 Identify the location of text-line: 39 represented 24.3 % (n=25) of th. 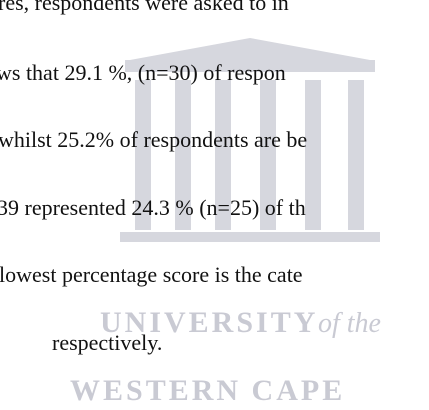
(153, 207).